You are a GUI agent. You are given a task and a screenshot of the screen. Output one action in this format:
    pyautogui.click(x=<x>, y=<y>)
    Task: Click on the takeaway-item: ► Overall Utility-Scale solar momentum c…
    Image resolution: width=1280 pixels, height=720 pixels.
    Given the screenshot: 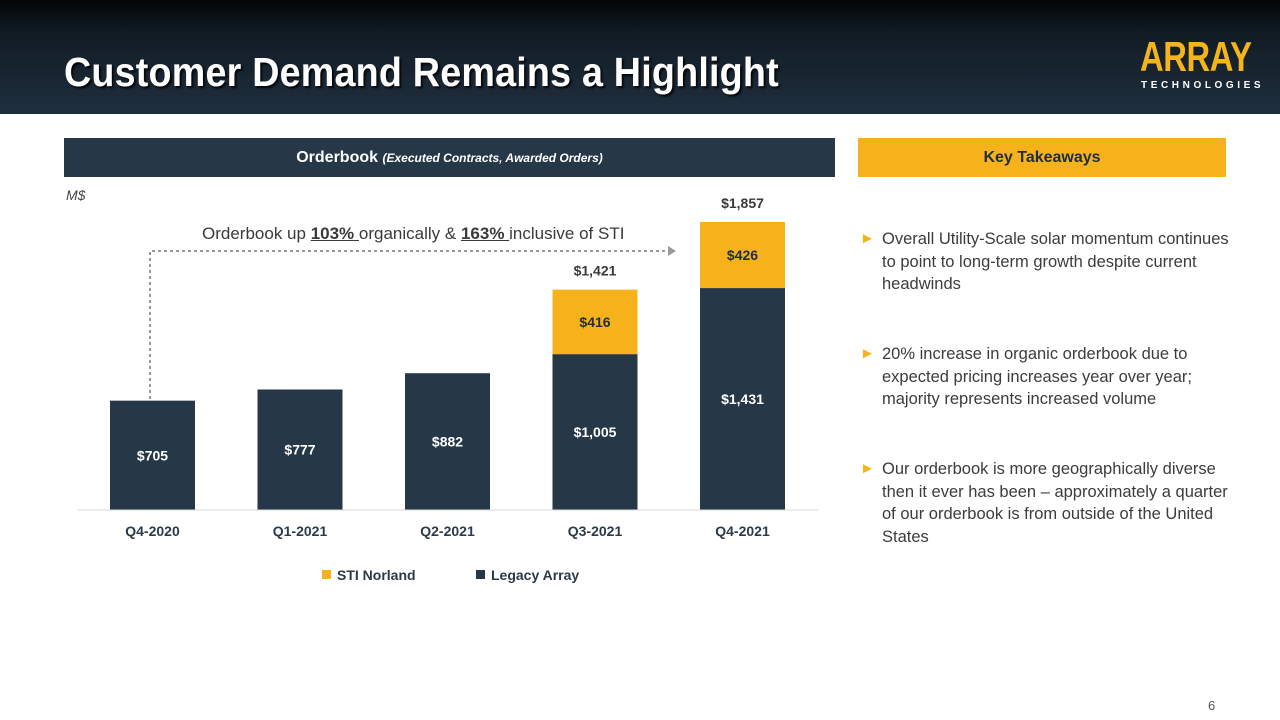 What is the action you would take?
    pyautogui.click(x=1045, y=262)
    